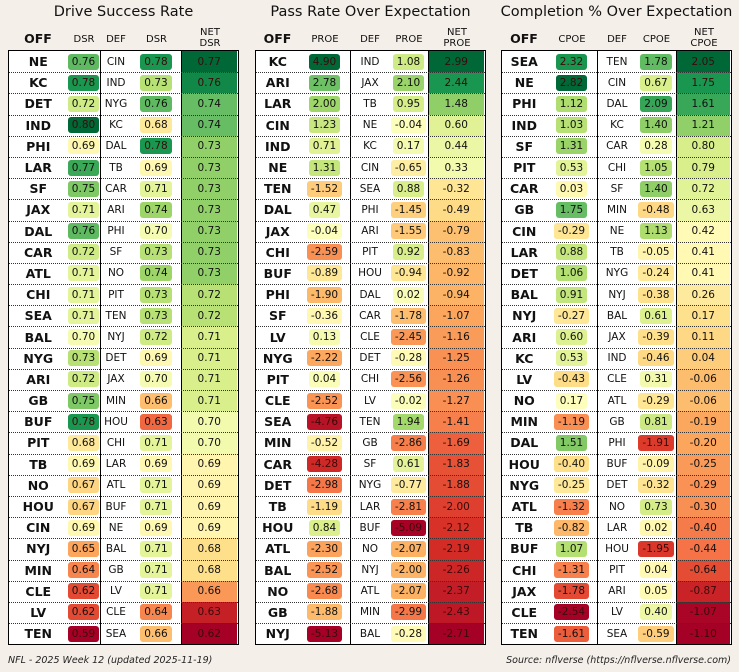 The height and width of the screenshot is (672, 739). What do you see at coordinates (83, 527) in the screenshot?
I see `offense-value-cell: 0.69` at bounding box center [83, 527].